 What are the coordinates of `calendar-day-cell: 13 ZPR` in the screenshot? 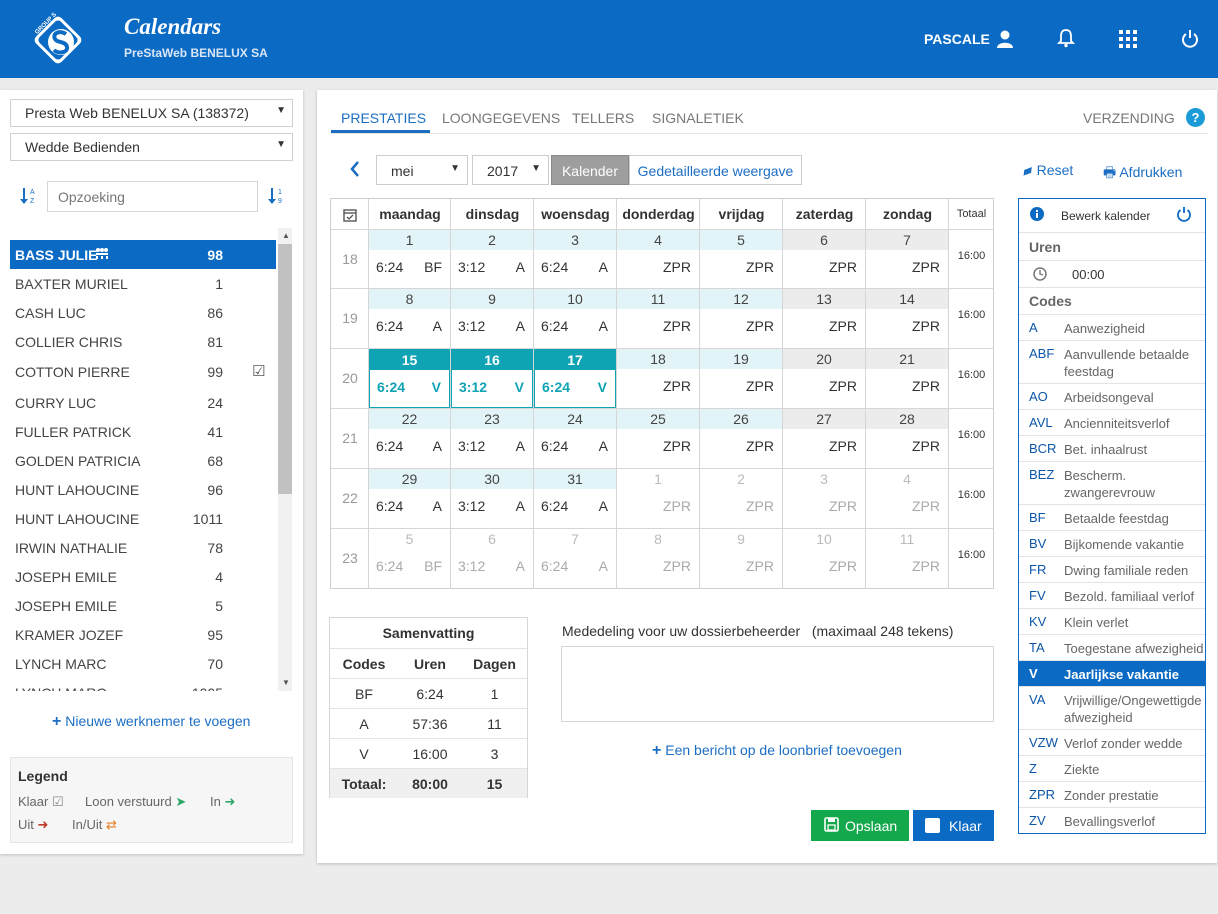 It's located at (824, 318).